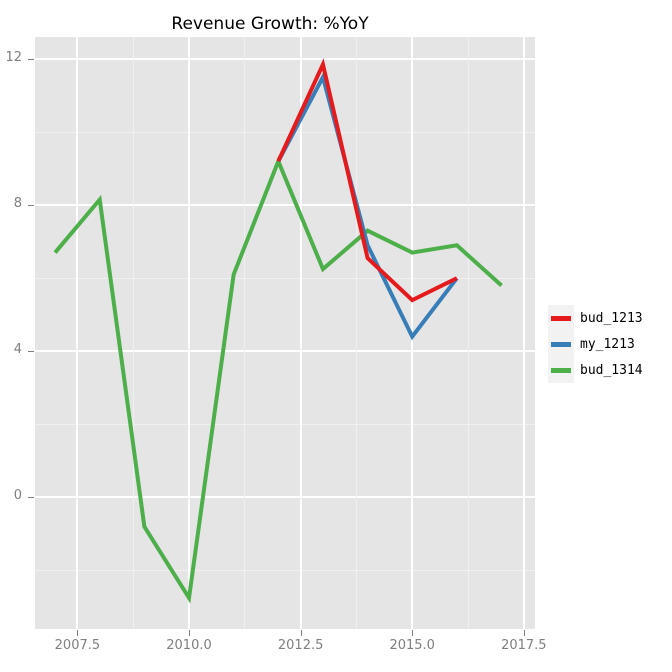 This screenshot has height=672, width=672. Describe the element at coordinates (17, 350) in the screenshot. I see `y-tick-label: 4` at that location.